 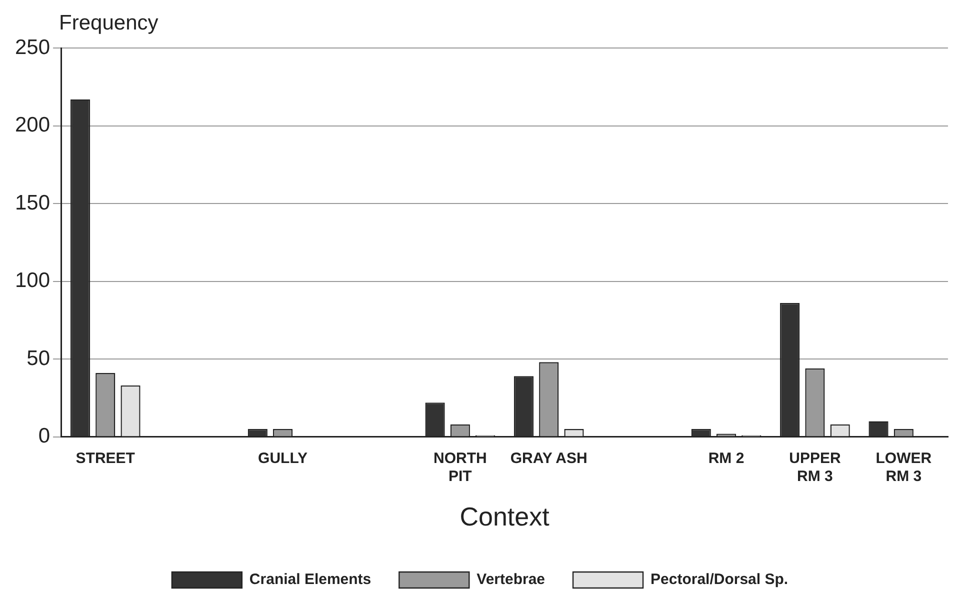 I want to click on y-tick-label: 250, so click(x=32, y=47).